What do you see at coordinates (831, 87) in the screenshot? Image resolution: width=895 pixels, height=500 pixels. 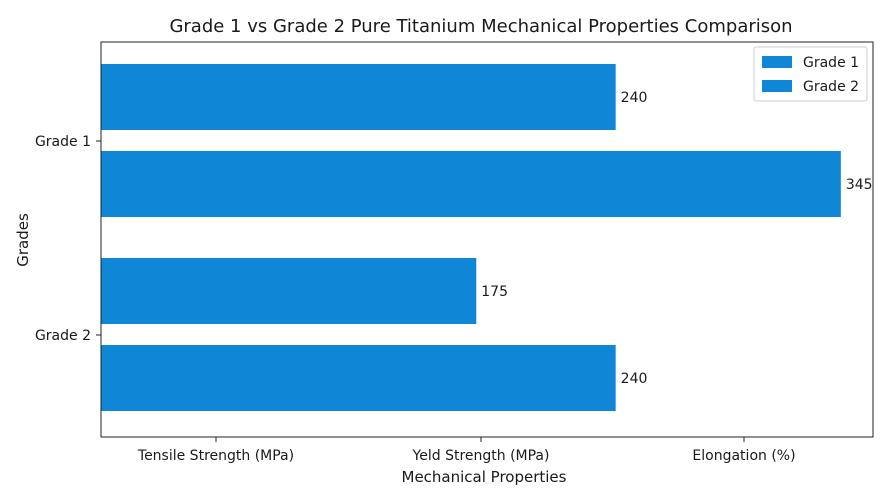 I see `legend-label-grade-2: Grade 2` at bounding box center [831, 87].